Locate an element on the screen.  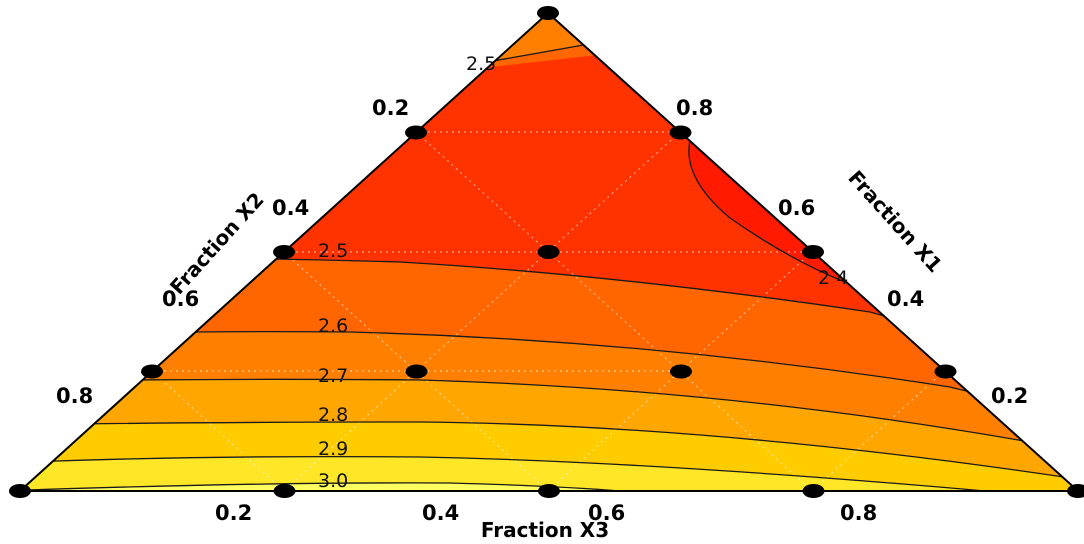
band-2.9-3.0 is located at coordinates (549, 473).